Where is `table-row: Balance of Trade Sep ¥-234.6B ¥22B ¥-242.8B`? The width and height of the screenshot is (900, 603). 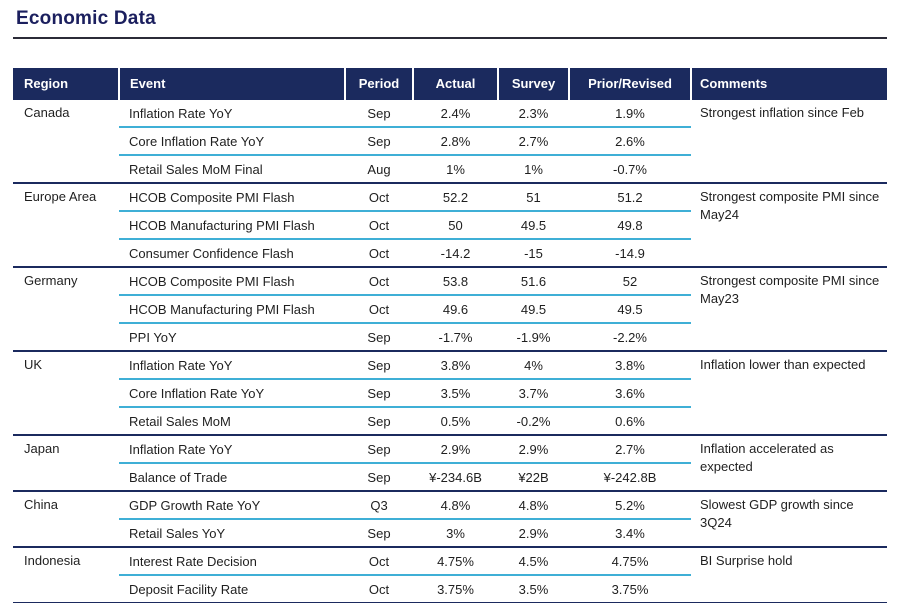 table-row: Balance of Trade Sep ¥-234.6B ¥22B ¥-242.8B is located at coordinates (450, 477).